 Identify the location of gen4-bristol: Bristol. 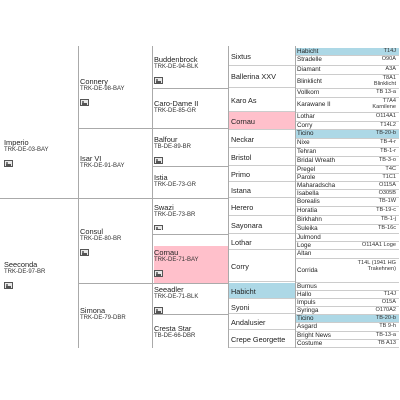
(261, 157).